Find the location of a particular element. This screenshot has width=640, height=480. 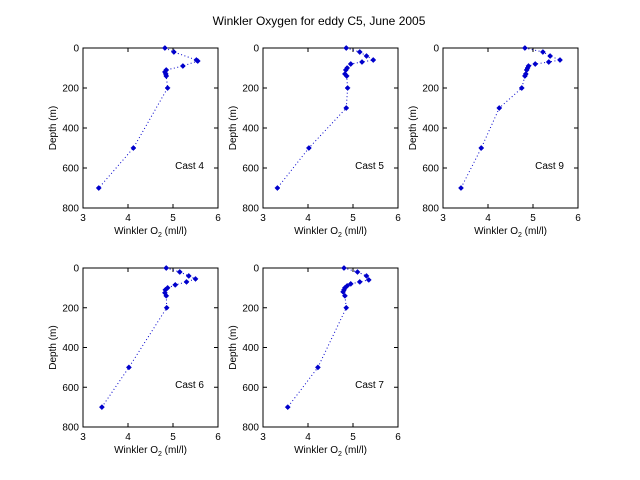

cast-annotation: Cast 5 is located at coordinates (369, 166).